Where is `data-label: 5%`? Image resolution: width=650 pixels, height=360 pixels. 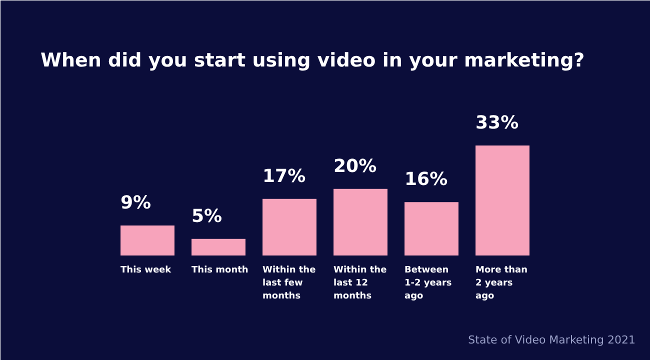 data-label: 5% is located at coordinates (207, 216).